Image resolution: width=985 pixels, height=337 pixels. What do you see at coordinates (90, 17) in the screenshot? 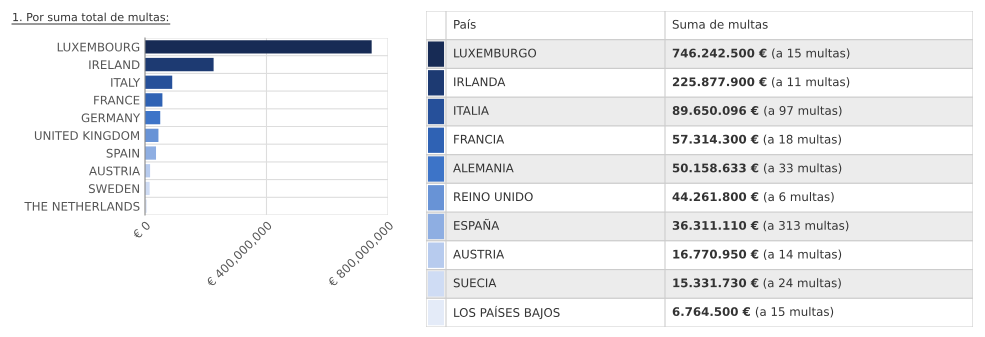
I see `chart-title: 1. Por suma total de multas:` at bounding box center [90, 17].